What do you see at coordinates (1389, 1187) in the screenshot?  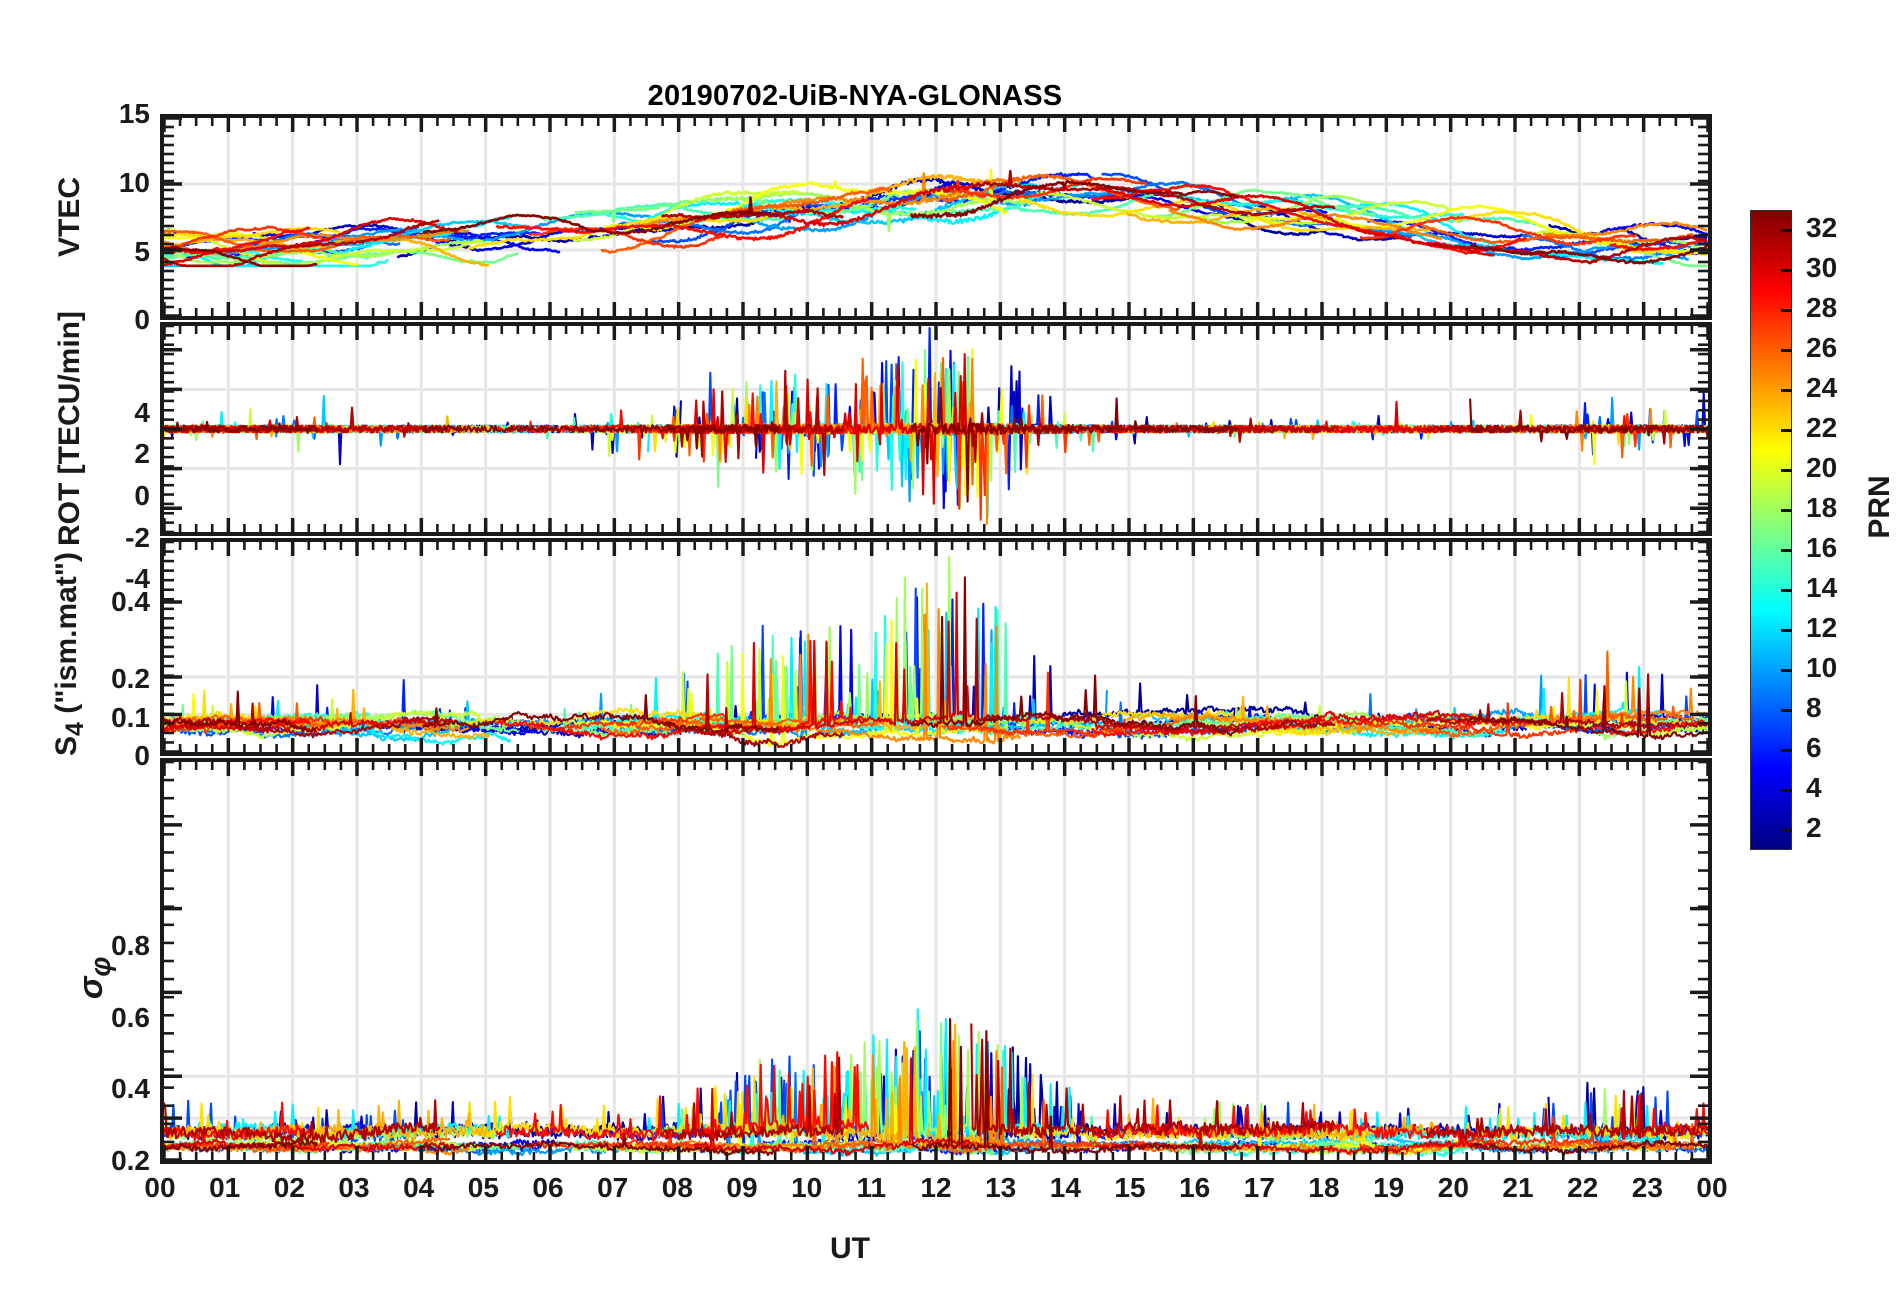 I see `xtick-19: 19` at bounding box center [1389, 1187].